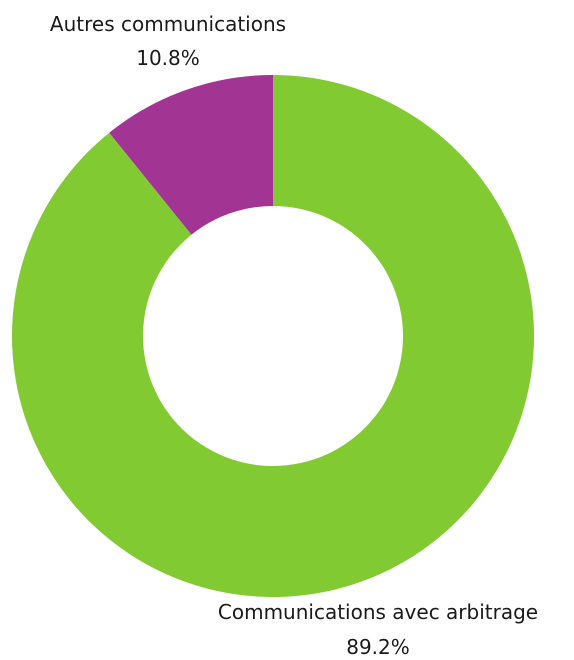  What do you see at coordinates (191, 155) in the screenshot?
I see `donut-slice-autres-communications` at bounding box center [191, 155].